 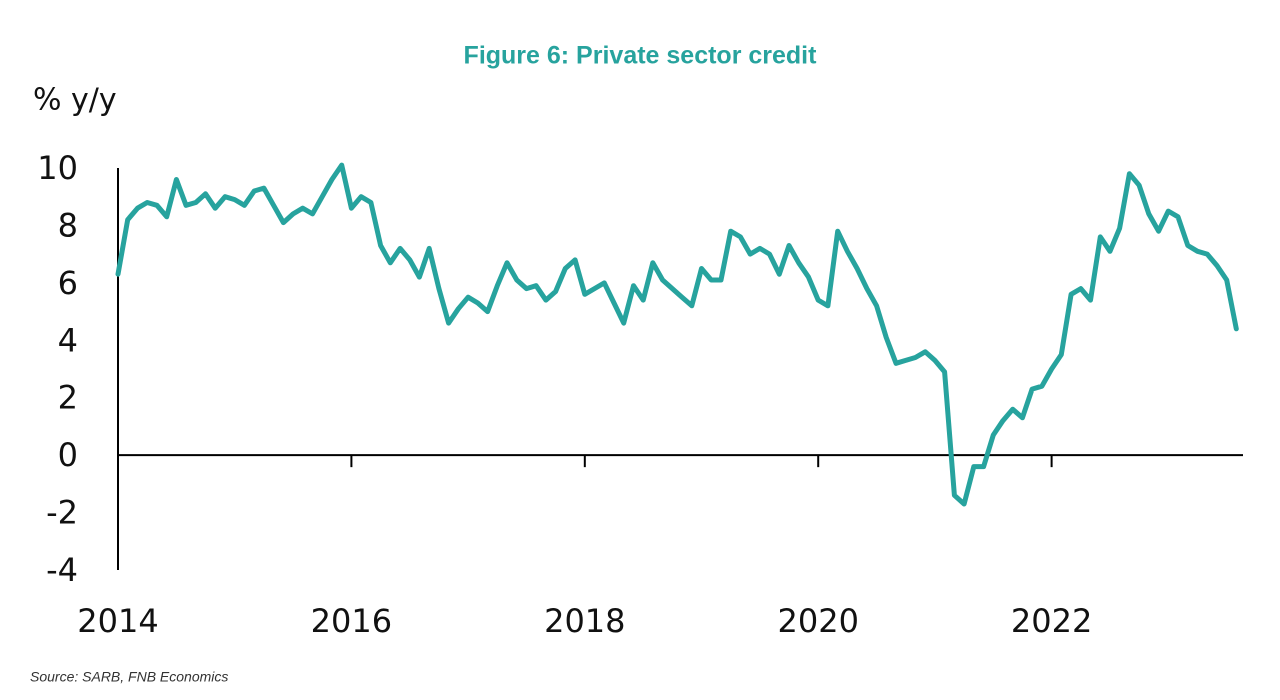 What do you see at coordinates (68, 455) in the screenshot?
I see `y-tick-label: 0` at bounding box center [68, 455].